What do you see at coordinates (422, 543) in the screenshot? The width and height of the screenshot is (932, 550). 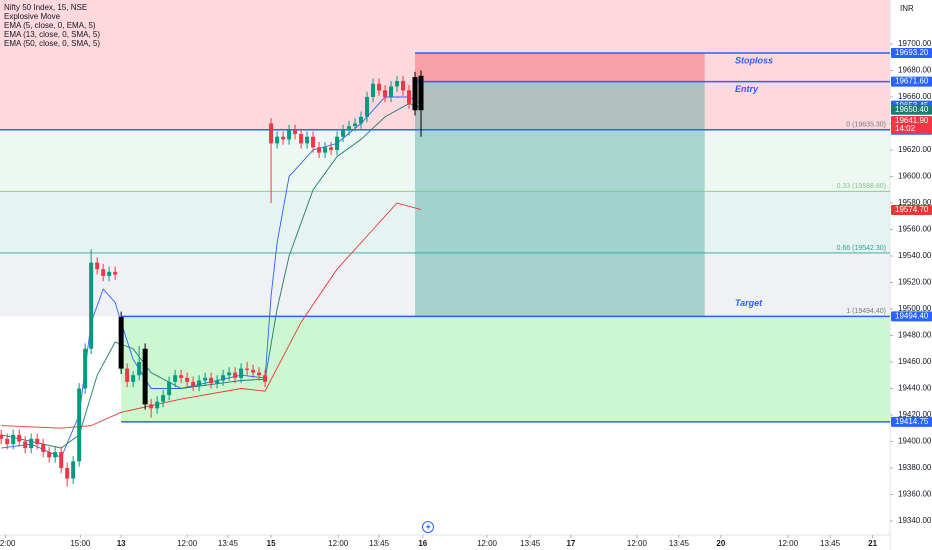 I see `x-tick-label: 16` at bounding box center [422, 543].